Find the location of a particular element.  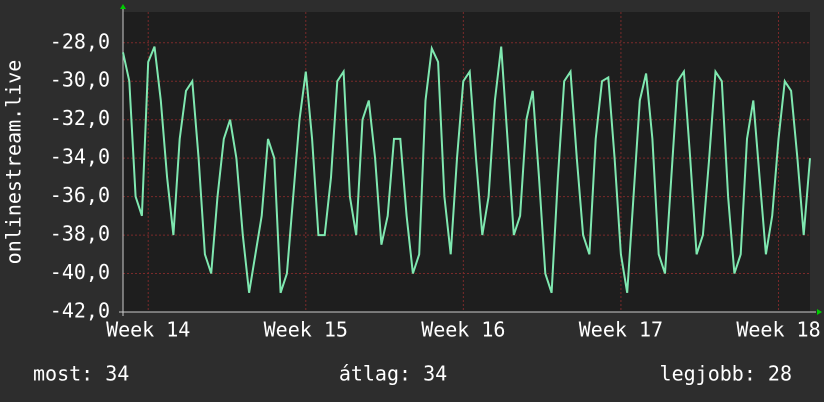

stat-current: most: 34 is located at coordinates (81, 374).